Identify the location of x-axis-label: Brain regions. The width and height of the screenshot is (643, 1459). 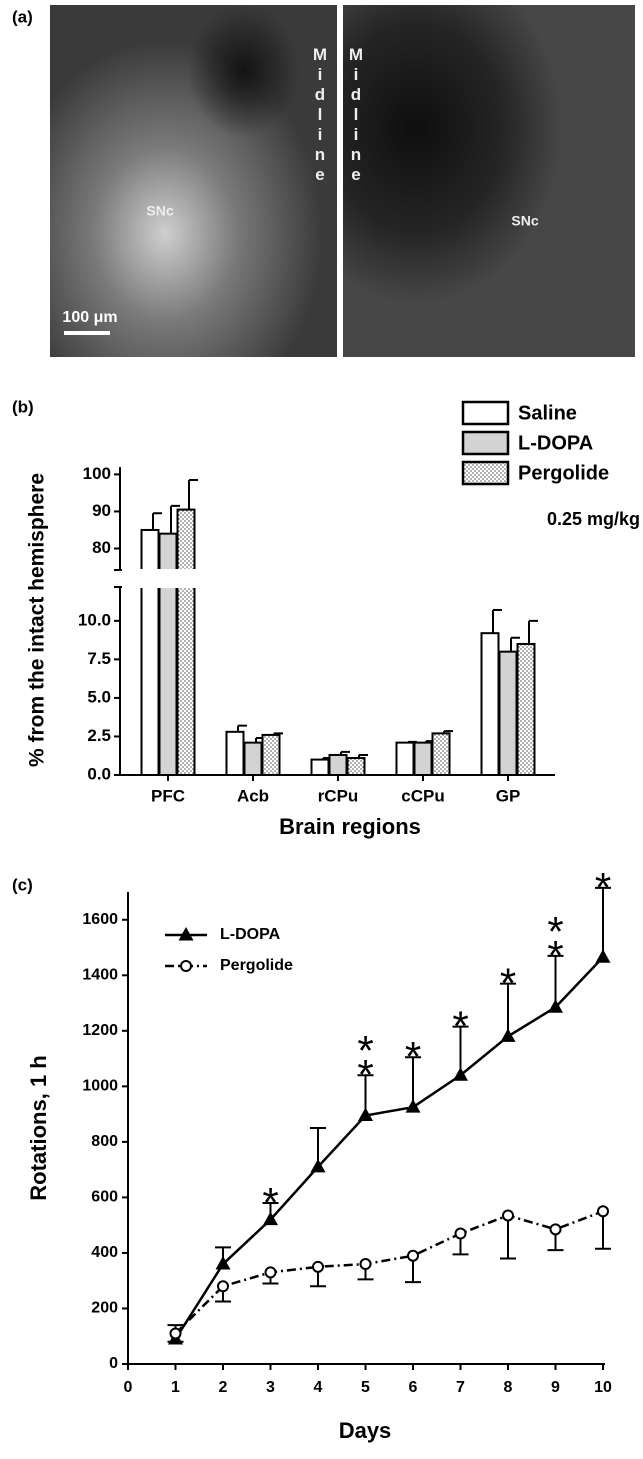
(350, 826).